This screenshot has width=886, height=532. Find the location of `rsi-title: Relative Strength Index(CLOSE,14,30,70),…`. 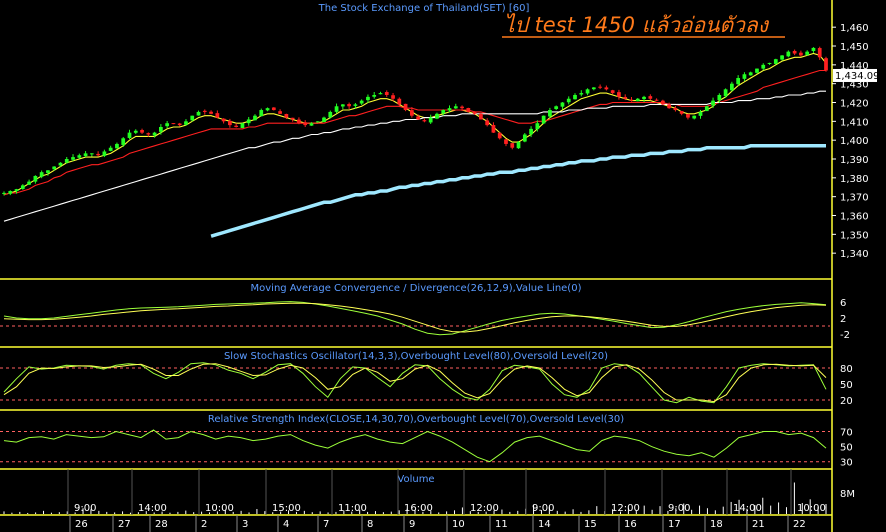

rsi-title: Relative Strength Index(CLOSE,14,30,70),… is located at coordinates (416, 419).